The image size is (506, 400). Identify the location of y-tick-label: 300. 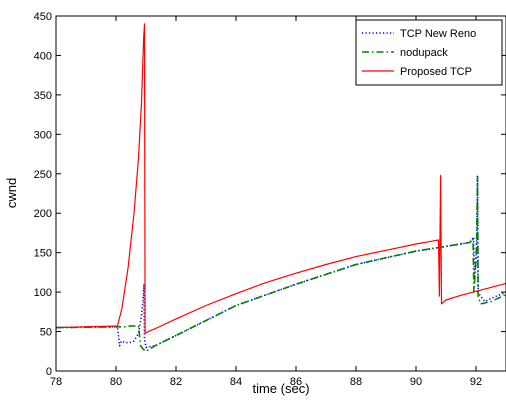
(43, 135).